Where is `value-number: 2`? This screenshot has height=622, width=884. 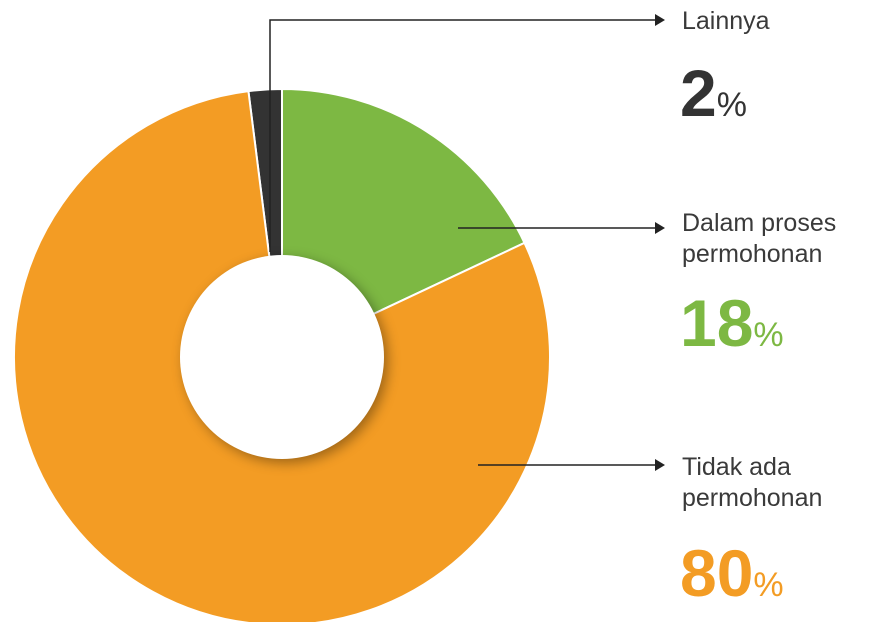 value-number: 2 is located at coordinates (698, 93).